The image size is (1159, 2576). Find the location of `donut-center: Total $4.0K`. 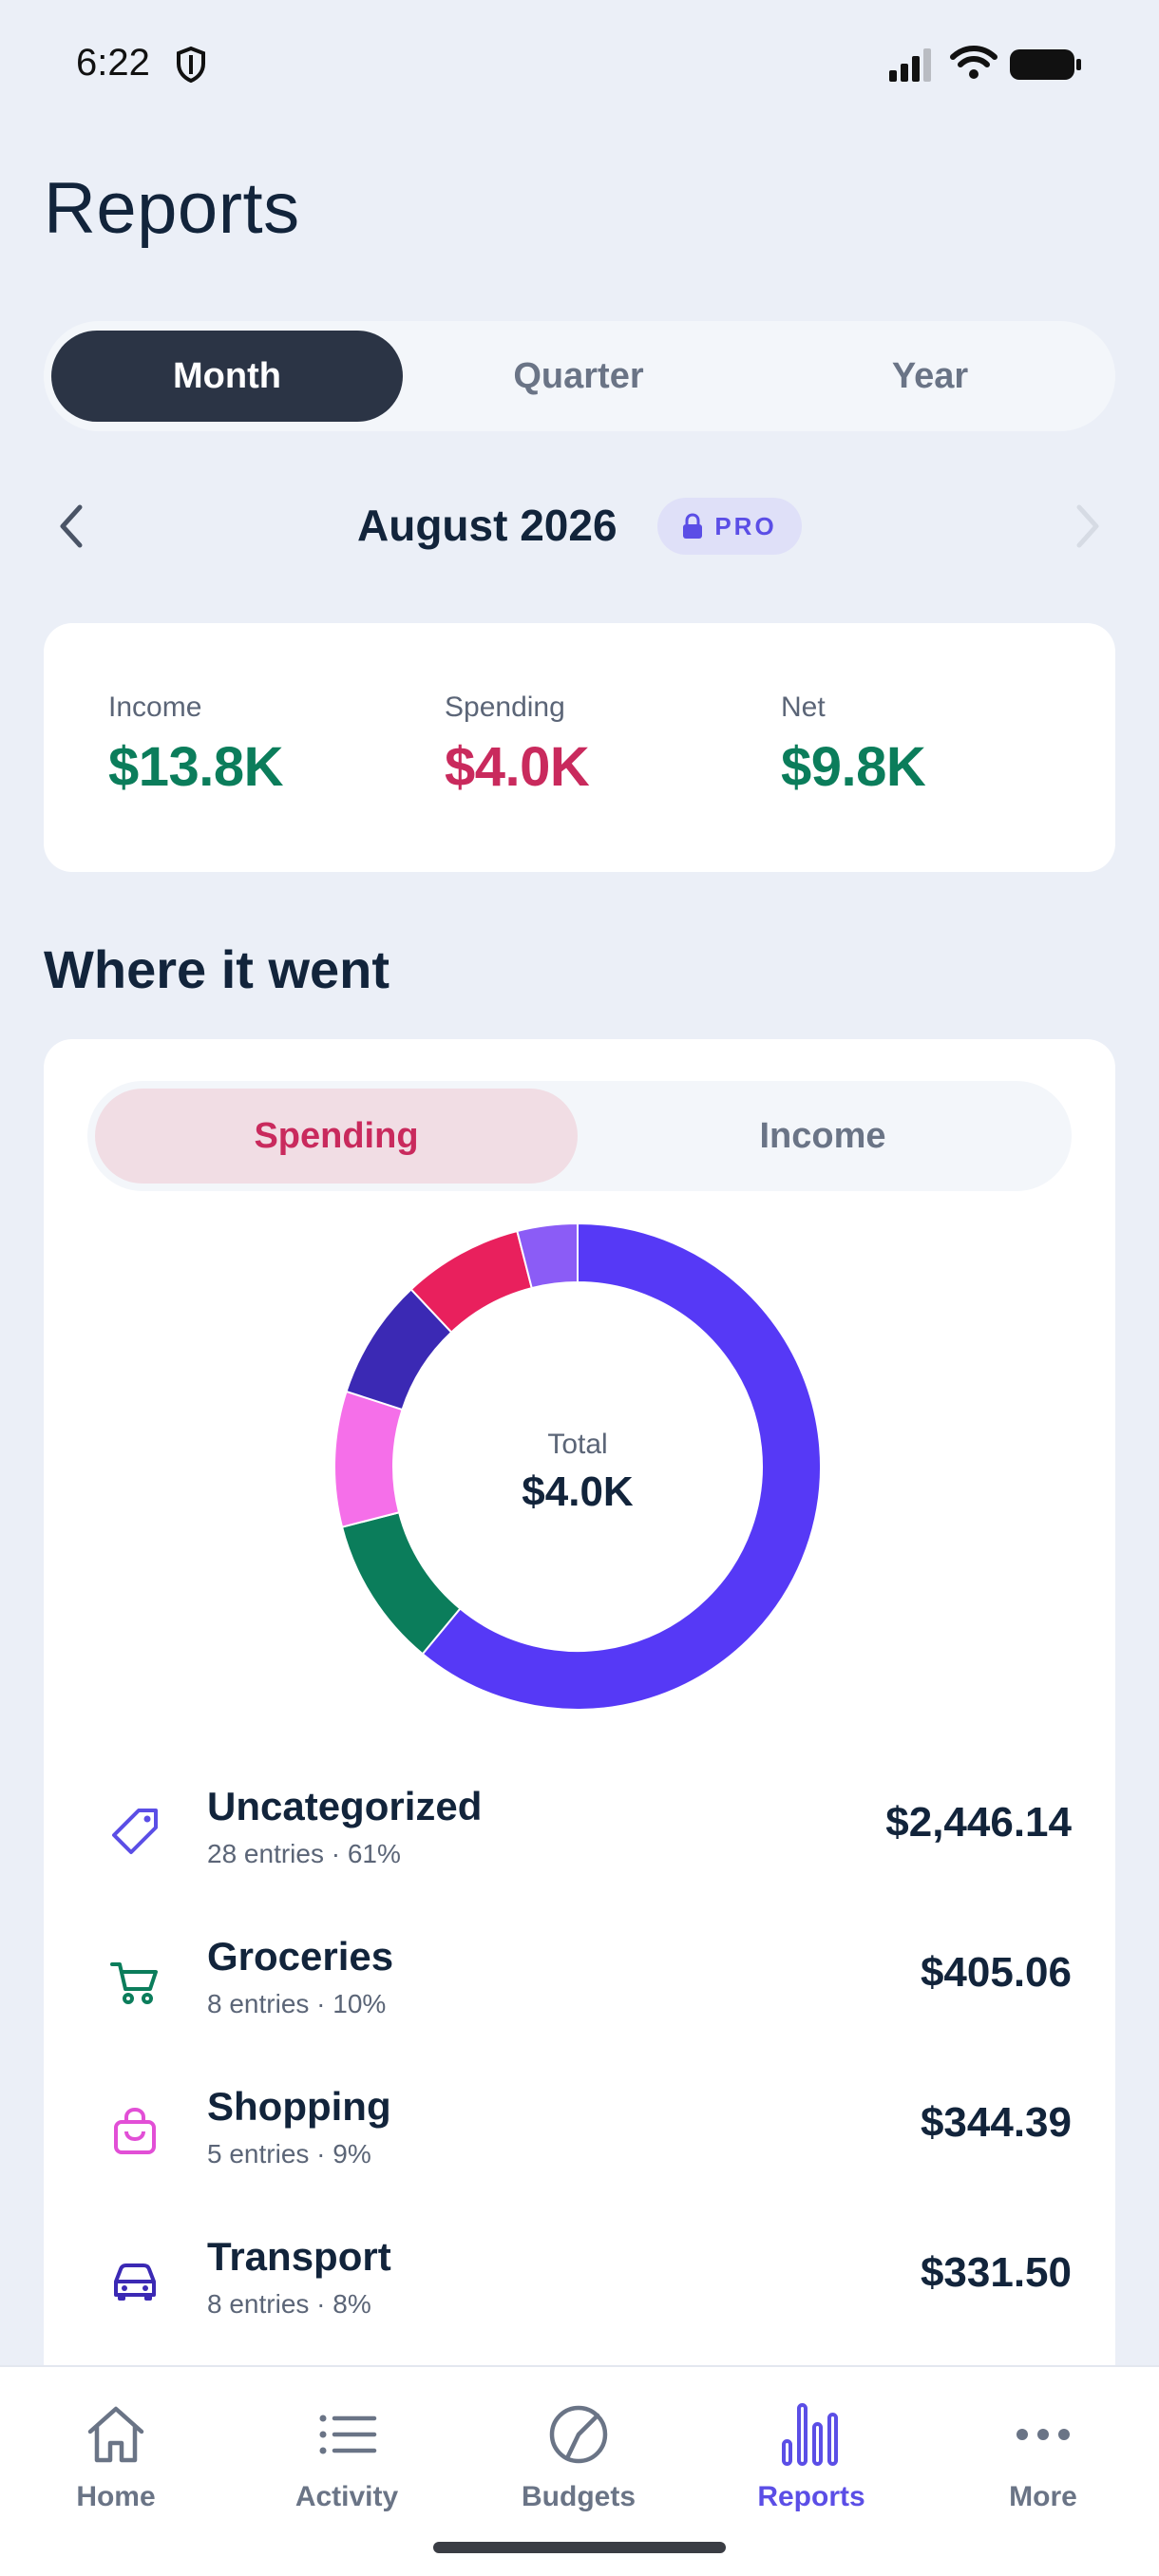

donut-center: Total $4.0K is located at coordinates (578, 1472).